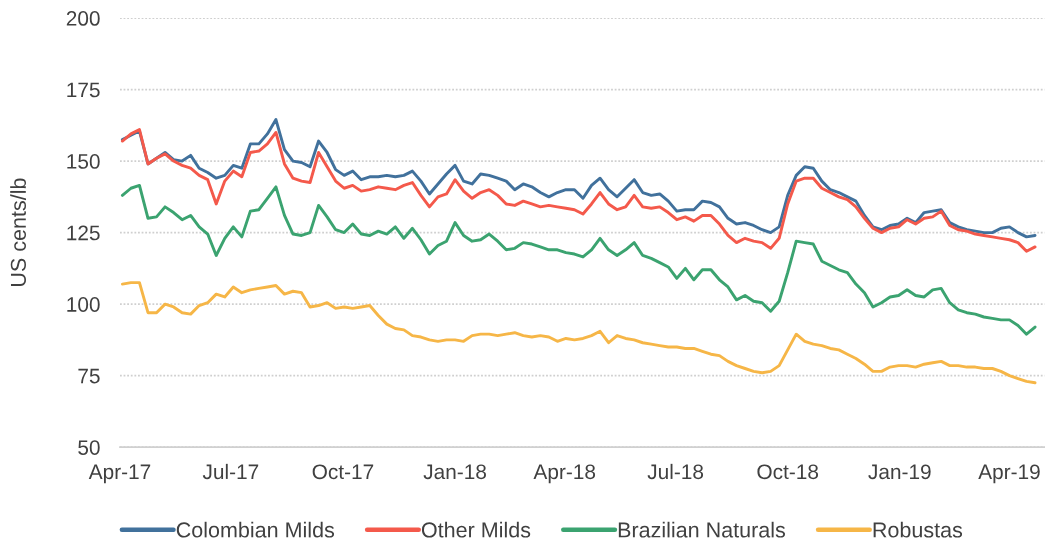  I want to click on y-tick-label: 125, so click(83, 233).